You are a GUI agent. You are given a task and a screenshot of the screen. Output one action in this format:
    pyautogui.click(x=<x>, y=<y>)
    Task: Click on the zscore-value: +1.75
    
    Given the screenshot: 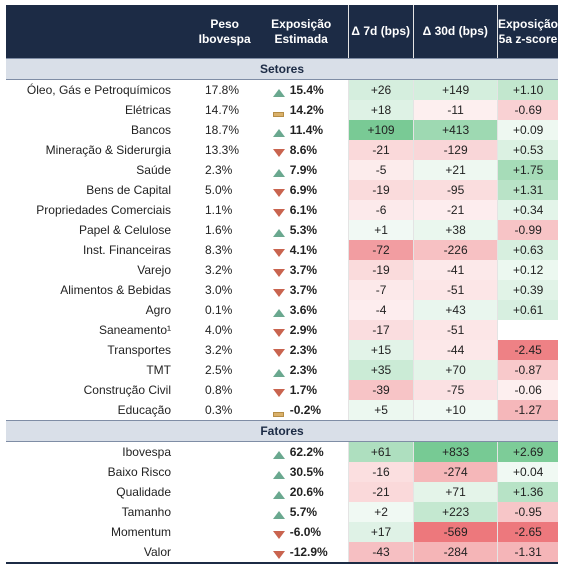 What is the action you would take?
    pyautogui.click(x=528, y=170)
    